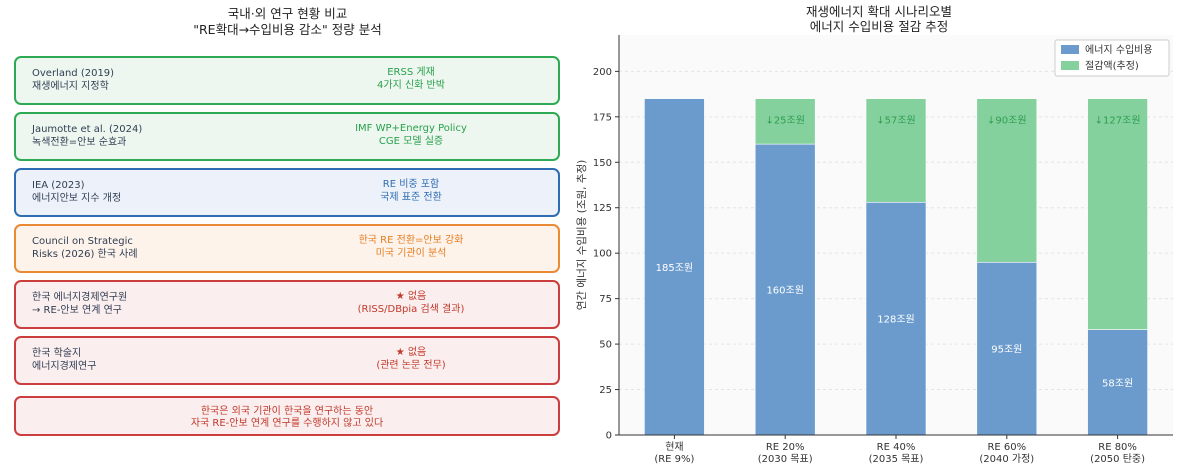 This screenshot has height=471, width=1183. I want to click on y-tick-label: 100, so click(602, 254).